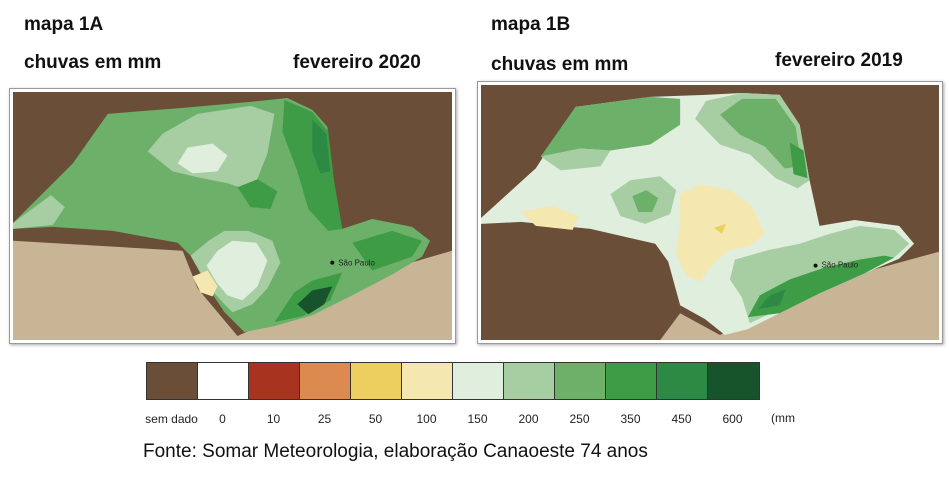 The image size is (949, 481). What do you see at coordinates (560, 64) in the screenshot?
I see `map-b-subtitle: chuvas em mm` at bounding box center [560, 64].